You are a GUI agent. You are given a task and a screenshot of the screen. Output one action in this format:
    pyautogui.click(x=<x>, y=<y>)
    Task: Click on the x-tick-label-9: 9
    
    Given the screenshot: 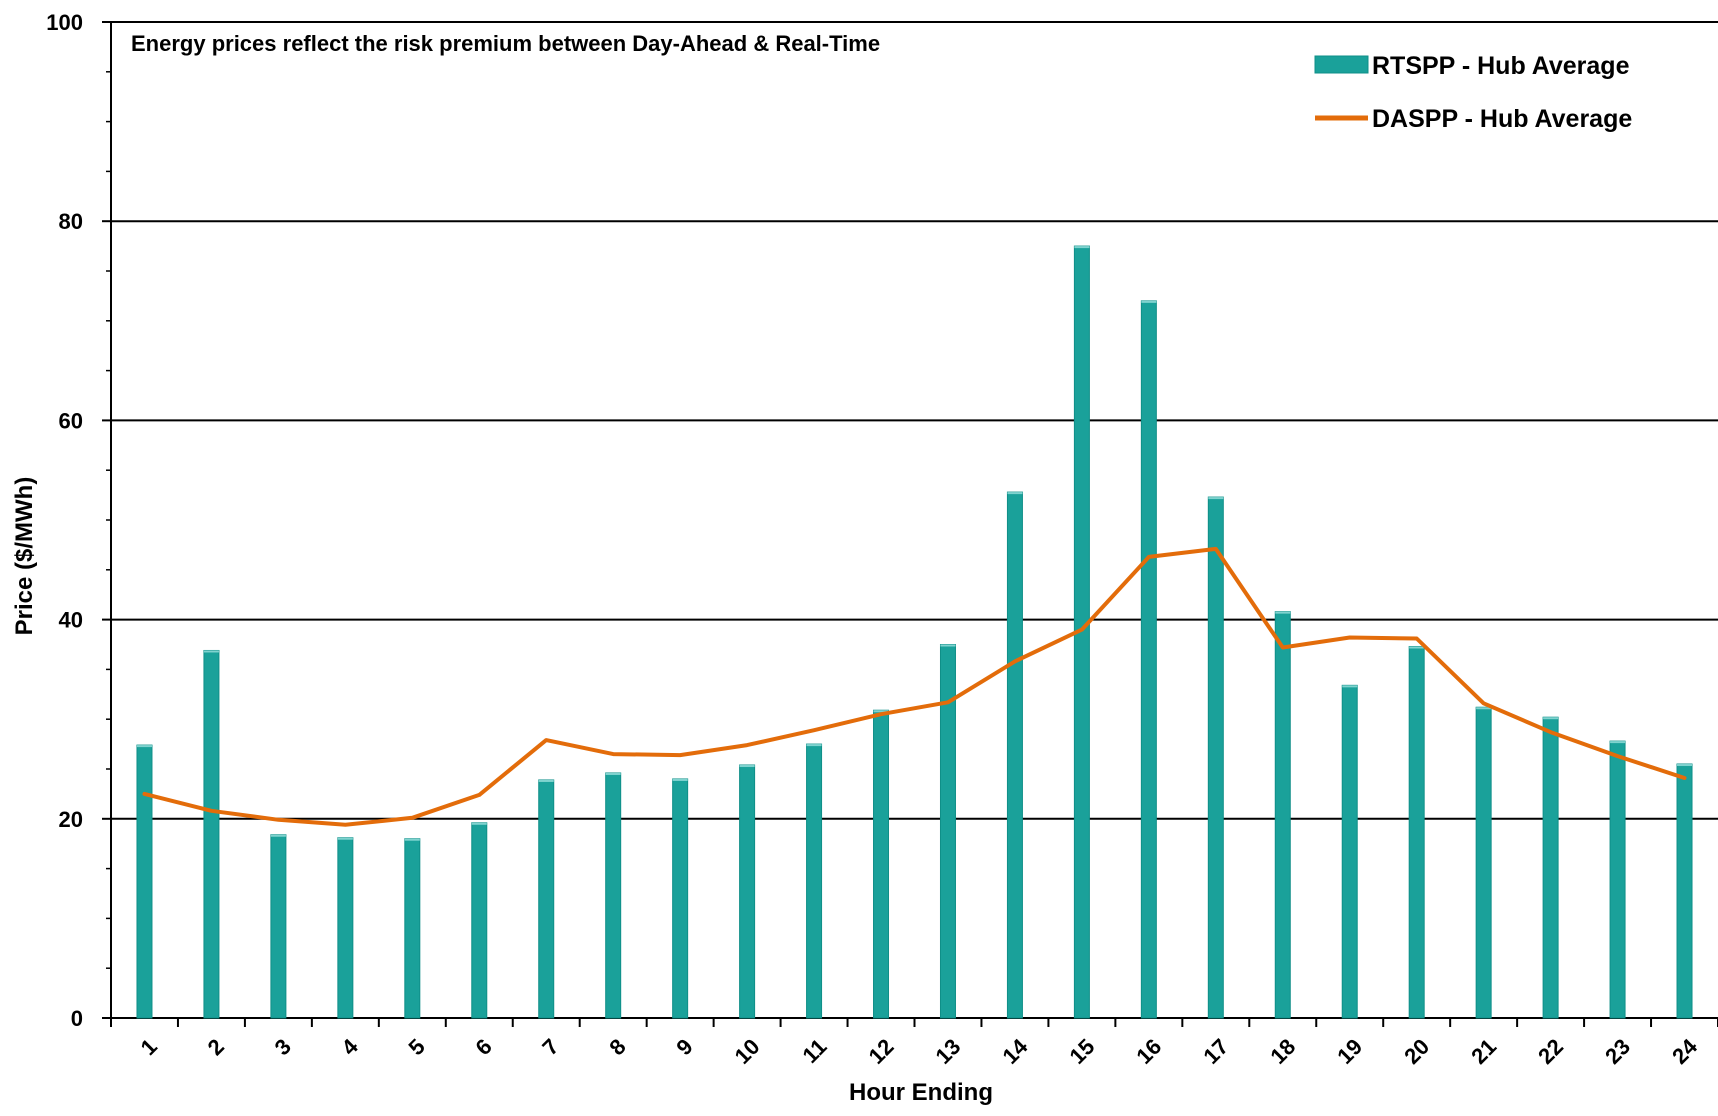 What is the action you would take?
    pyautogui.click(x=684, y=1047)
    